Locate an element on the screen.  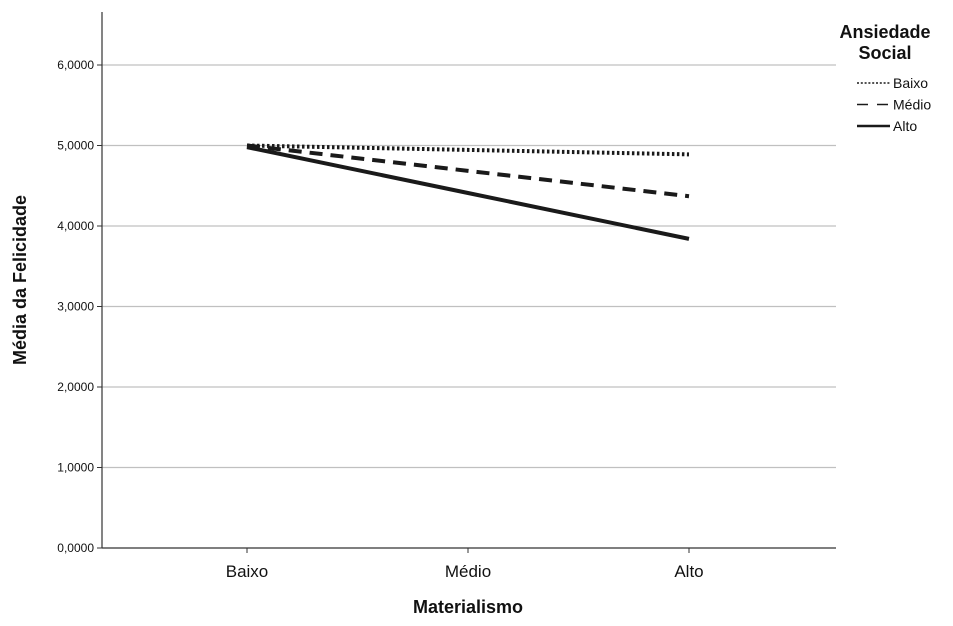
legend-title-line-2: Social is located at coordinates (884, 53).